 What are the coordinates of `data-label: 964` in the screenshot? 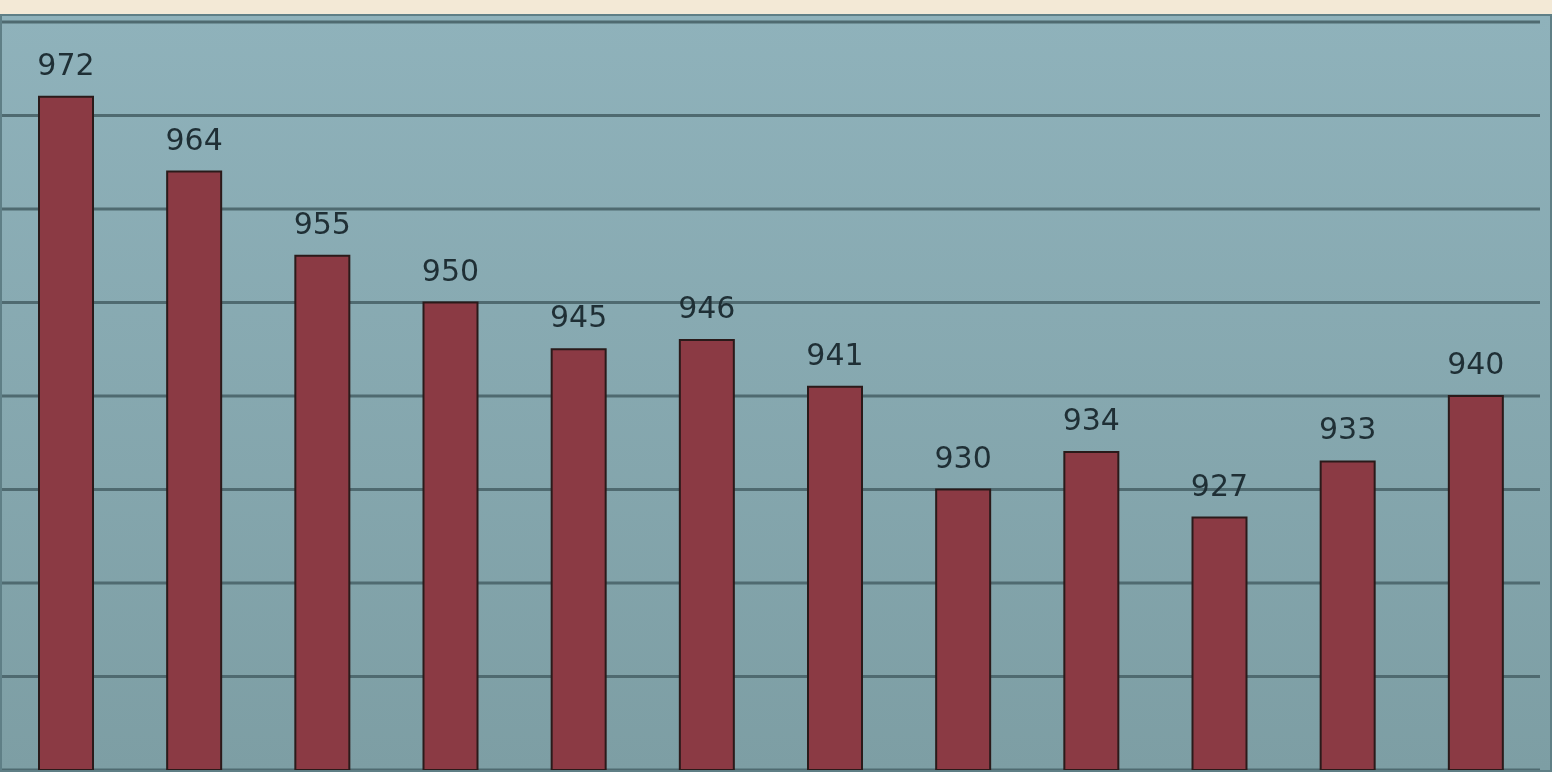 It's located at (194, 139).